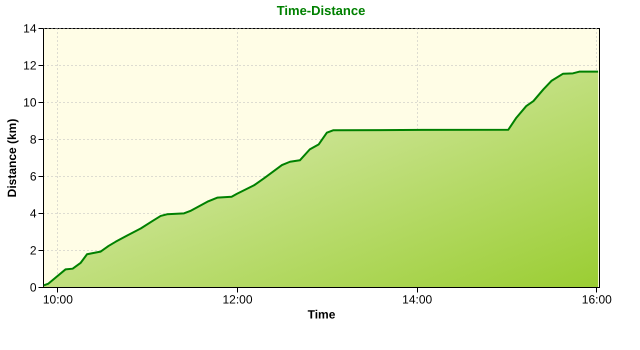 Image resolution: width=640 pixels, height=350 pixels. Describe the element at coordinates (417, 299) in the screenshot. I see `x-tick-label: 14:00` at that location.